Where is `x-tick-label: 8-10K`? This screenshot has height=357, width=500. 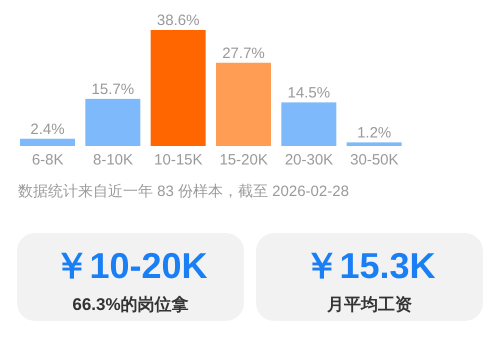 x-tick-label: 8-10K is located at coordinates (113, 160).